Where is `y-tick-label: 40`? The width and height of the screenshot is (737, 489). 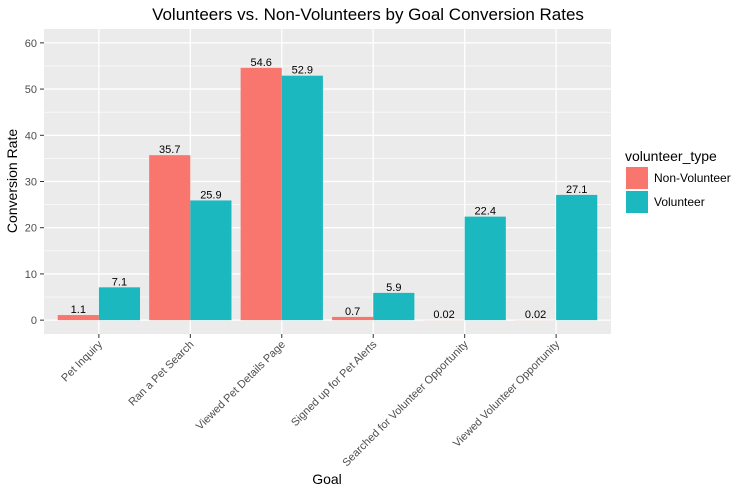 y-tick-label: 40 is located at coordinates (31, 136).